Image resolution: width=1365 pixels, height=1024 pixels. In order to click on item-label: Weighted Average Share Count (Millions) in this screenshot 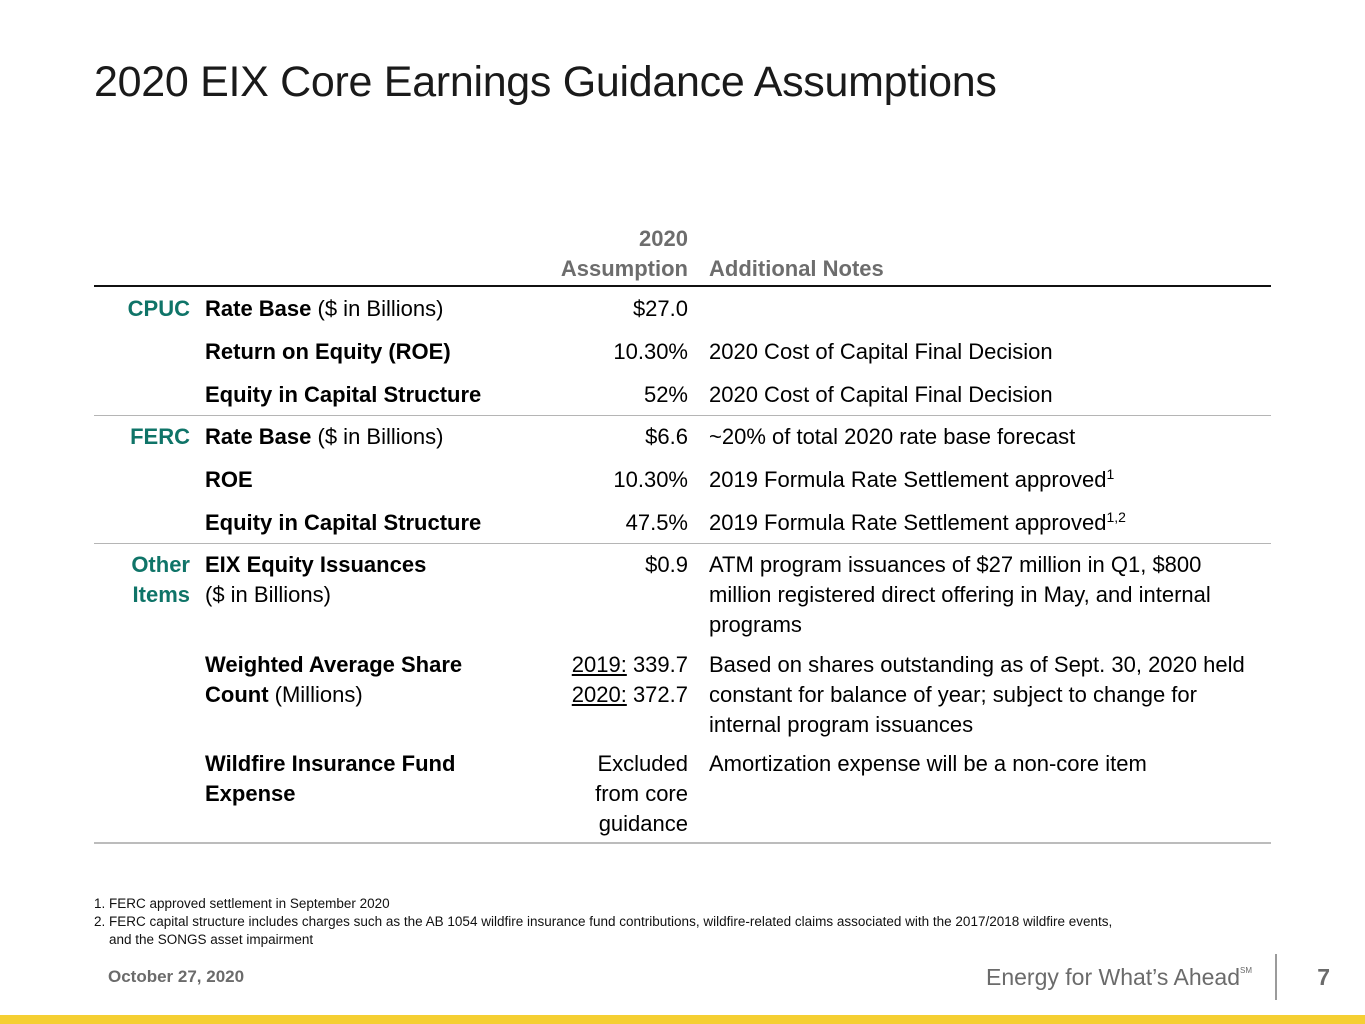, I will do `click(334, 679)`.